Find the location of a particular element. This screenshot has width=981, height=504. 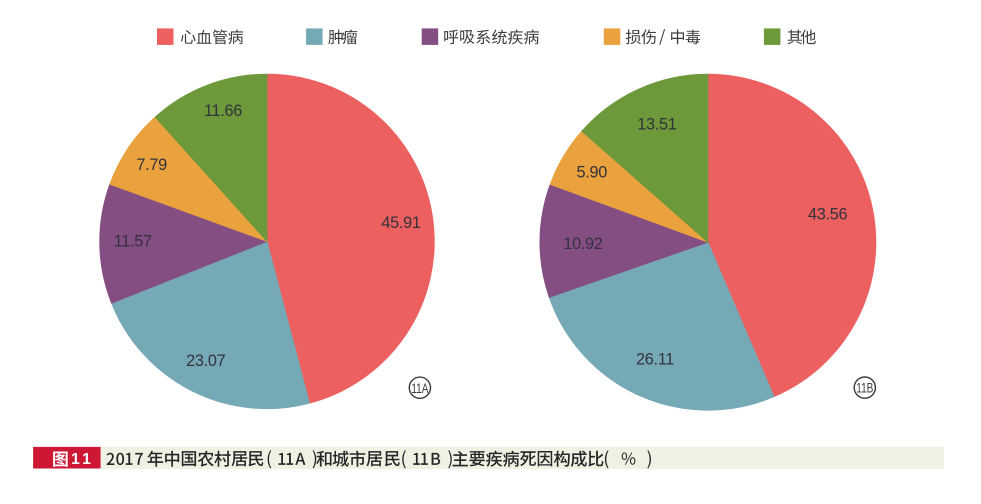

svg-text: 13.51 is located at coordinates (656, 124).